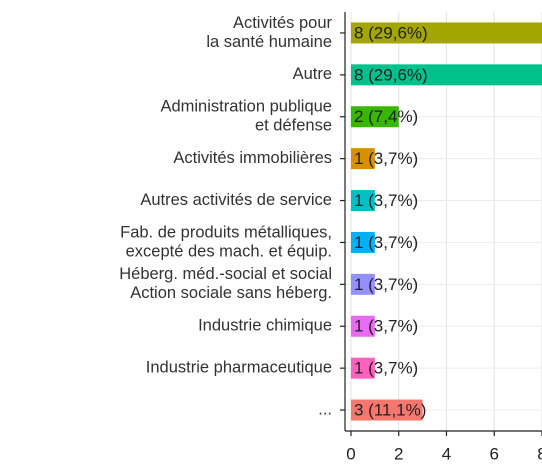  What do you see at coordinates (350, 453) in the screenshot?
I see `x-tick-label: 0` at bounding box center [350, 453].